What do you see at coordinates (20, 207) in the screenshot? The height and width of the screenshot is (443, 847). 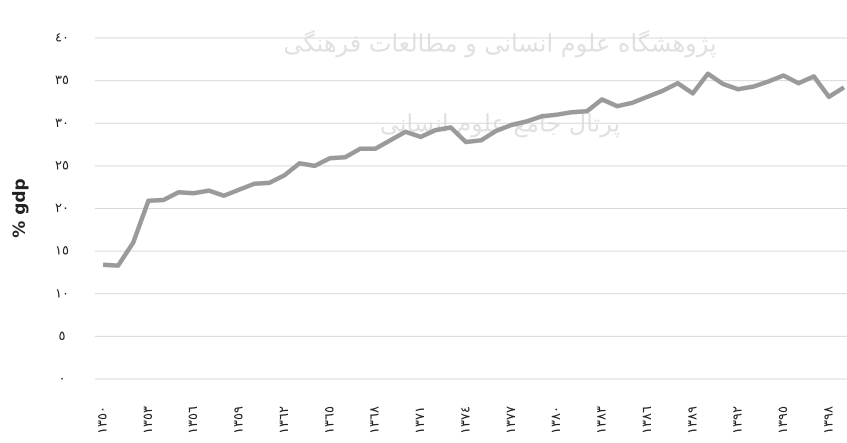 I see `y-axis-label: % gdp` at bounding box center [20, 207].